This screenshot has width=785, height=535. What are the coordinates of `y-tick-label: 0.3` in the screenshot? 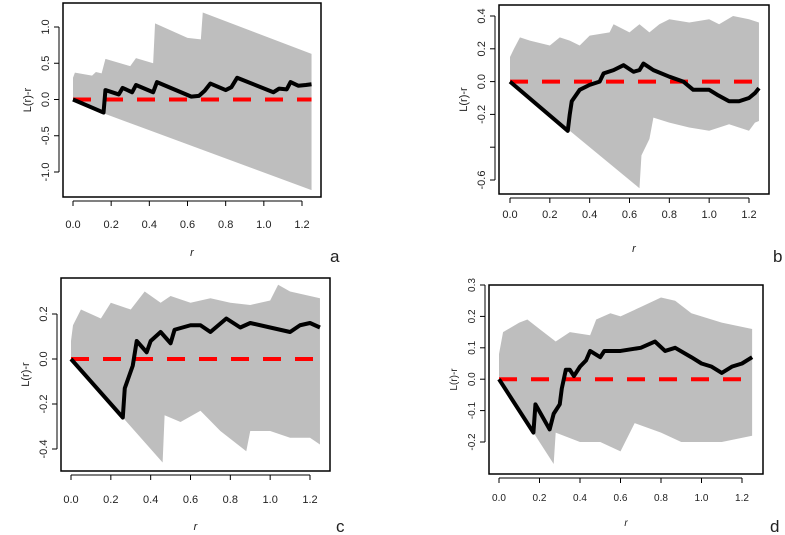 It's located at (472, 285).